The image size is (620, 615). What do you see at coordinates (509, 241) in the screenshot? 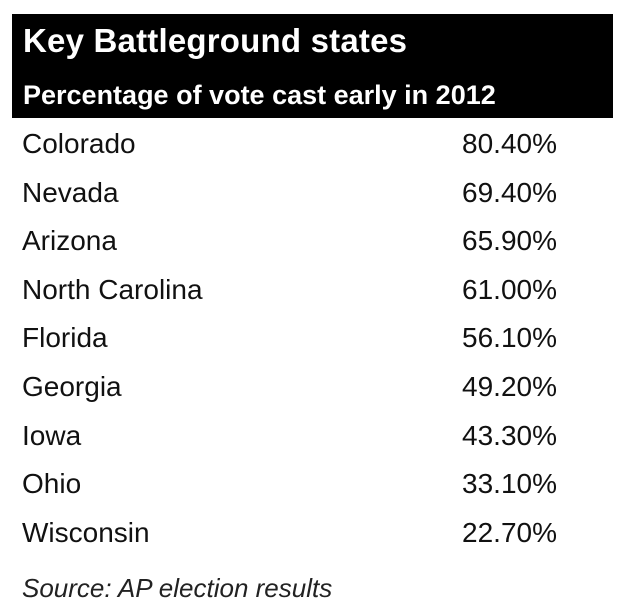
I see `early-vote-percent: 65.90%` at bounding box center [509, 241].